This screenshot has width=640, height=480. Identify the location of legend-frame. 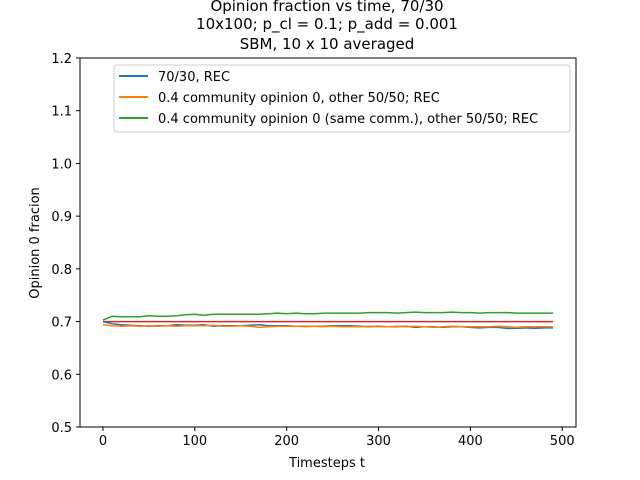
(342, 98).